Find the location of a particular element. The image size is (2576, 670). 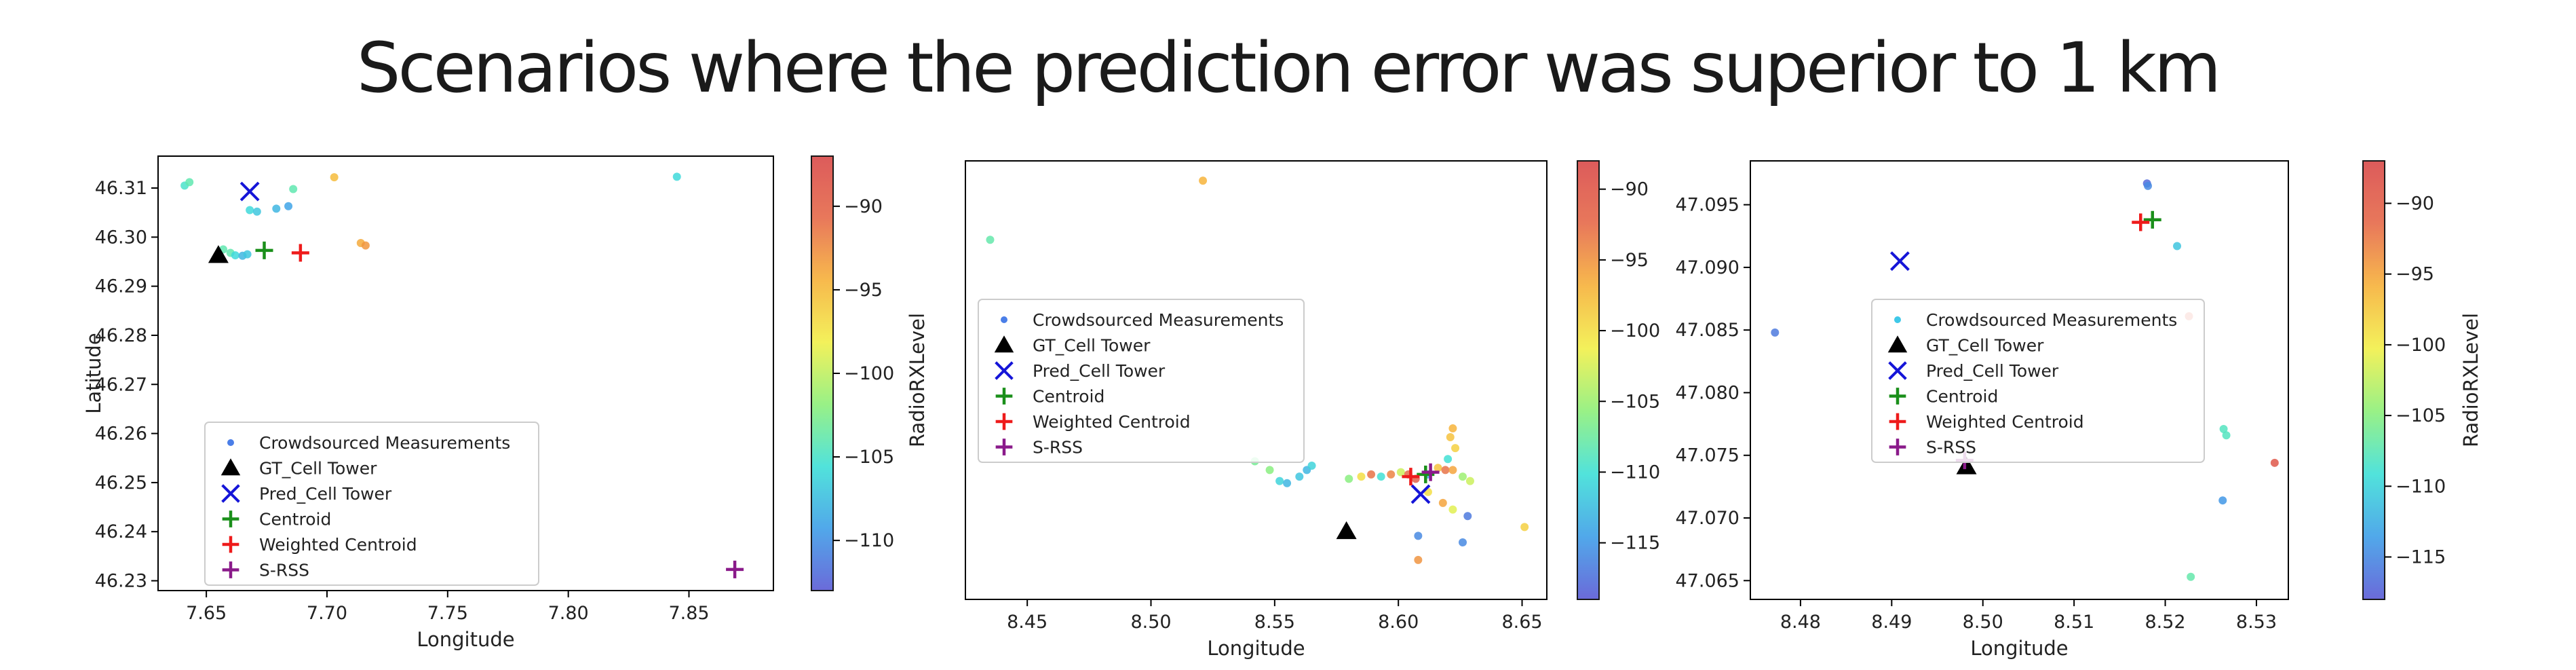

y-axis-label: RadioRXLevel is located at coordinates (917, 380).